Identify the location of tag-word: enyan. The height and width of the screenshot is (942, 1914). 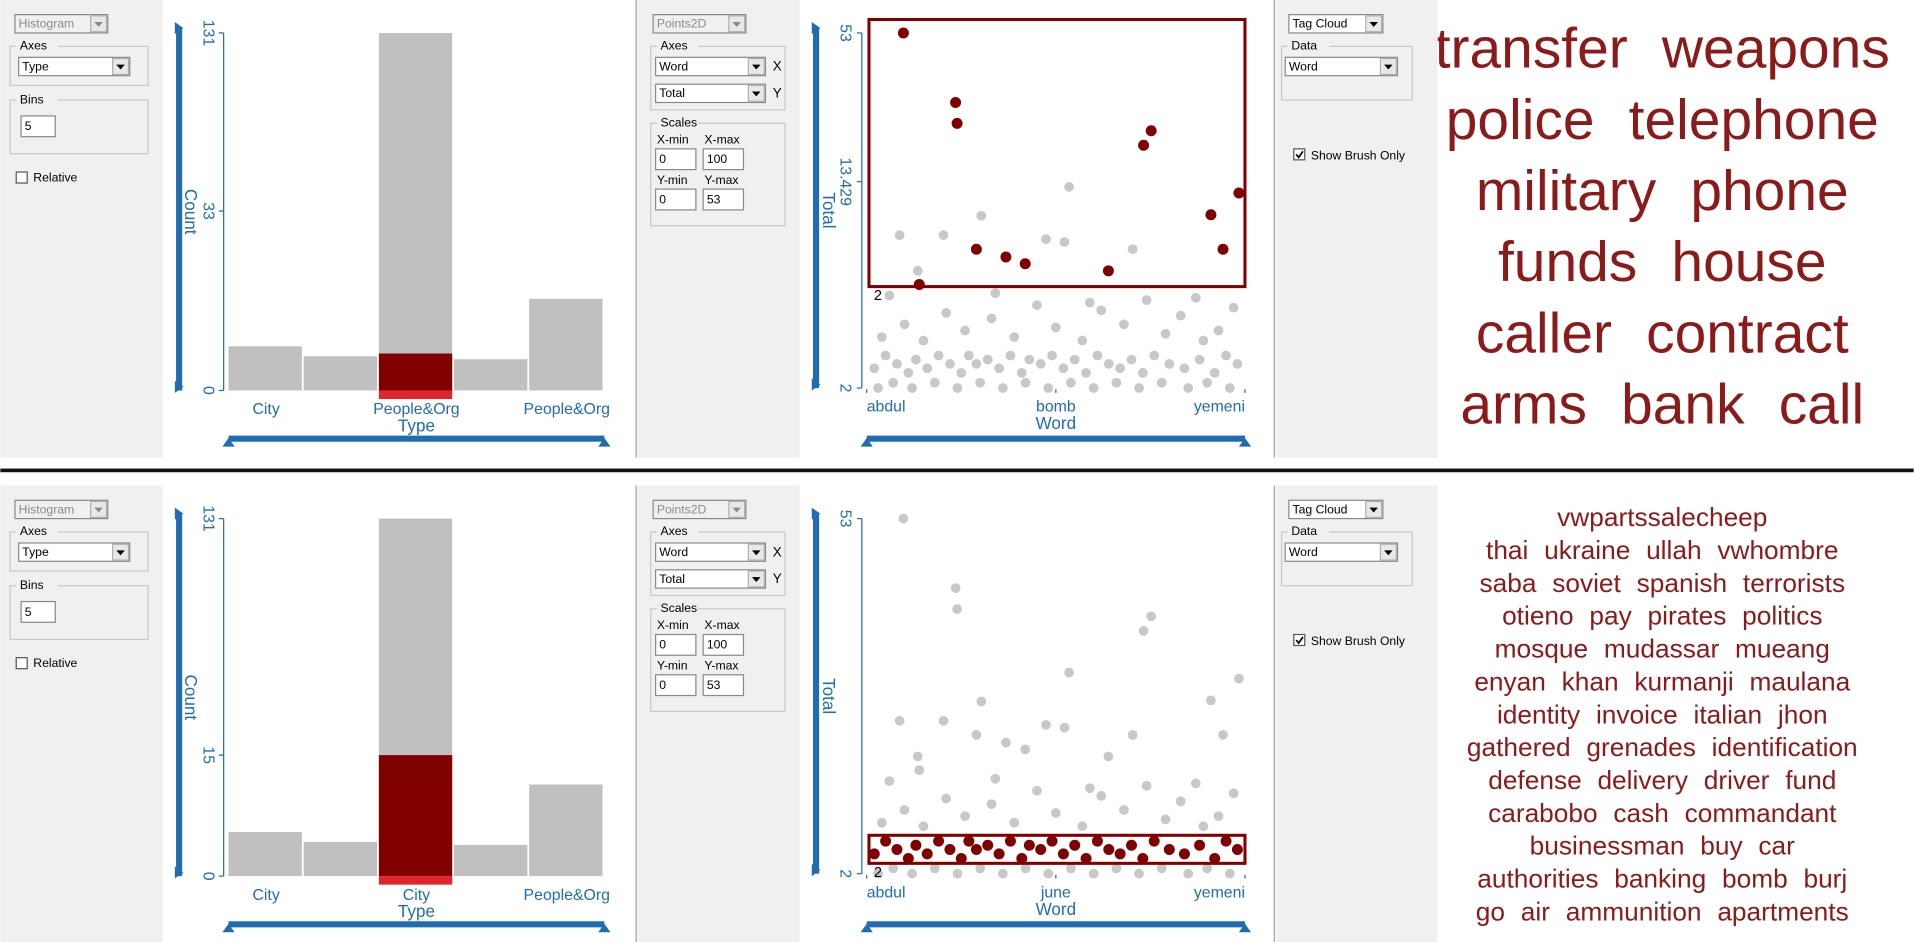
(1510, 681).